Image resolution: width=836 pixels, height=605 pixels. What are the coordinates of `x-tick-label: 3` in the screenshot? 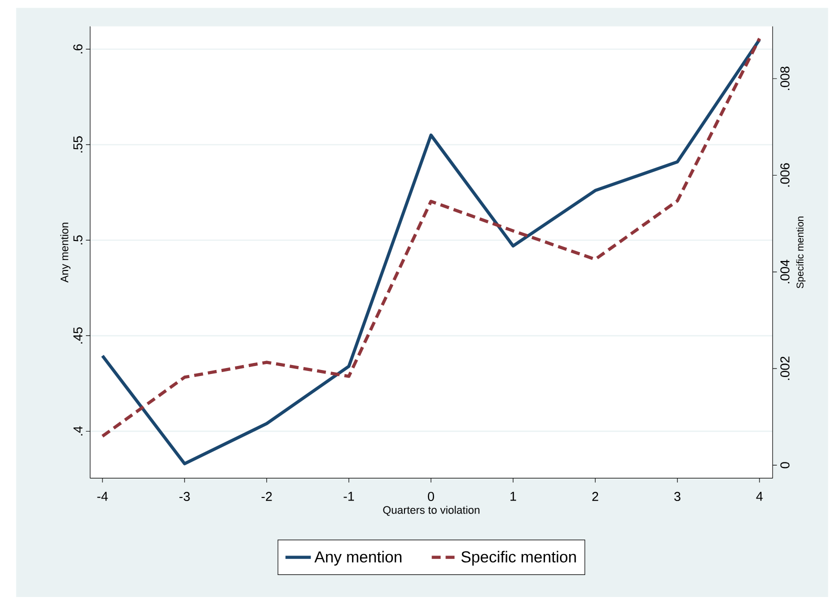 It's located at (677, 497).